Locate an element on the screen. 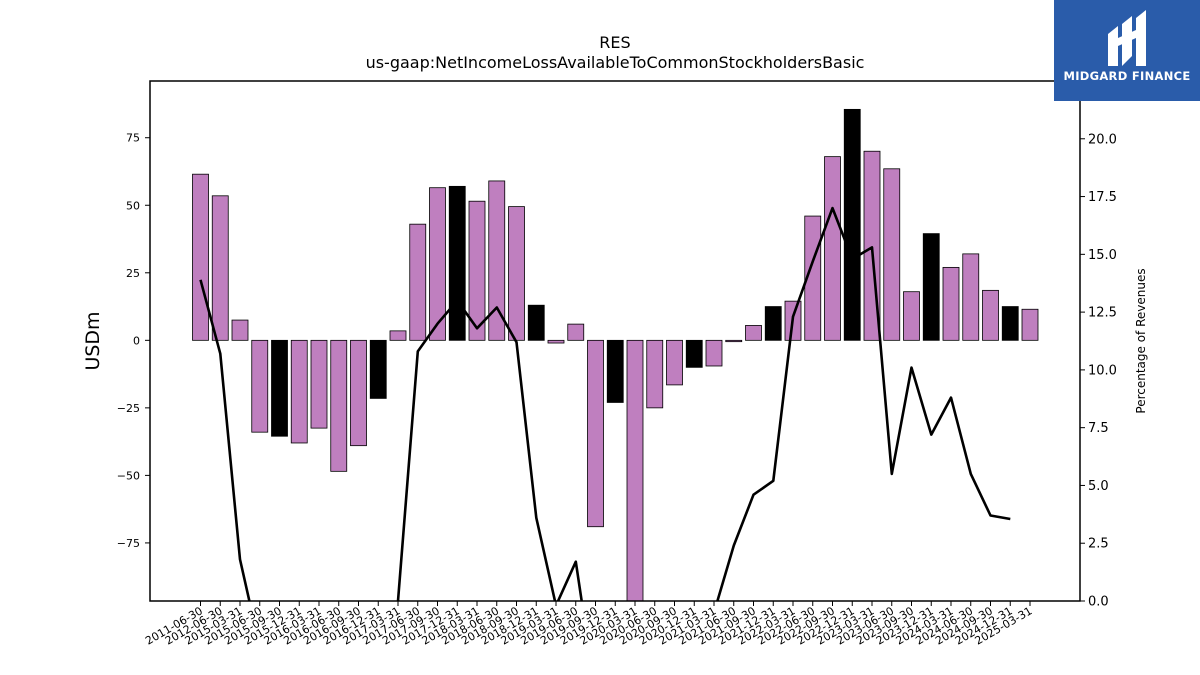 The width and height of the screenshot is (1200, 675). y-axis-label: USDm is located at coordinates (93, 340).